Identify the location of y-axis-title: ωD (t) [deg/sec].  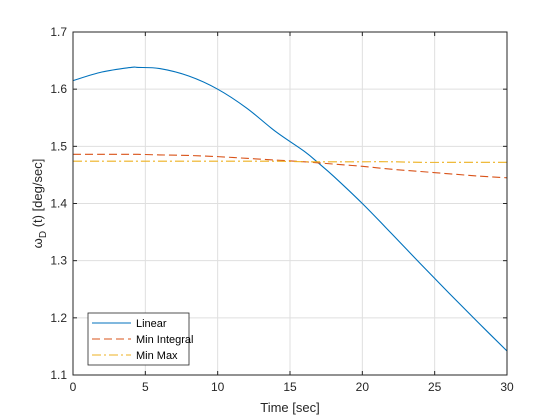
(39, 204).